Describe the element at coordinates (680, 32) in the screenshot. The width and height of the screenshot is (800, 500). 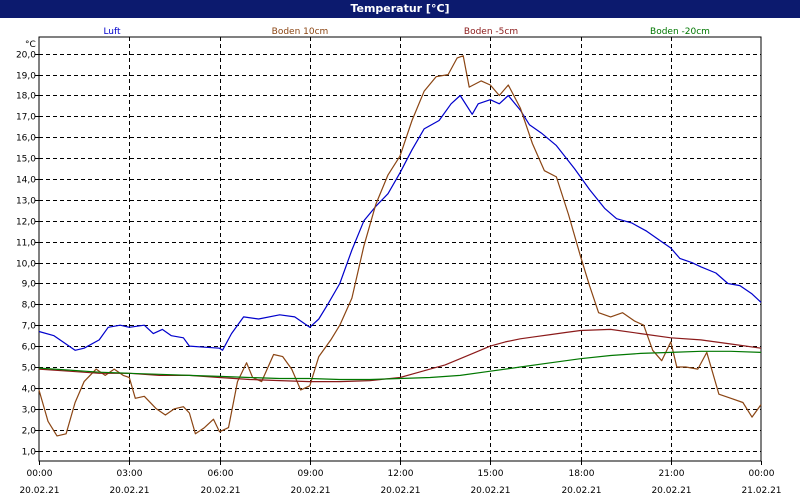
I see `legend-entry: Boden -20cm` at that location.